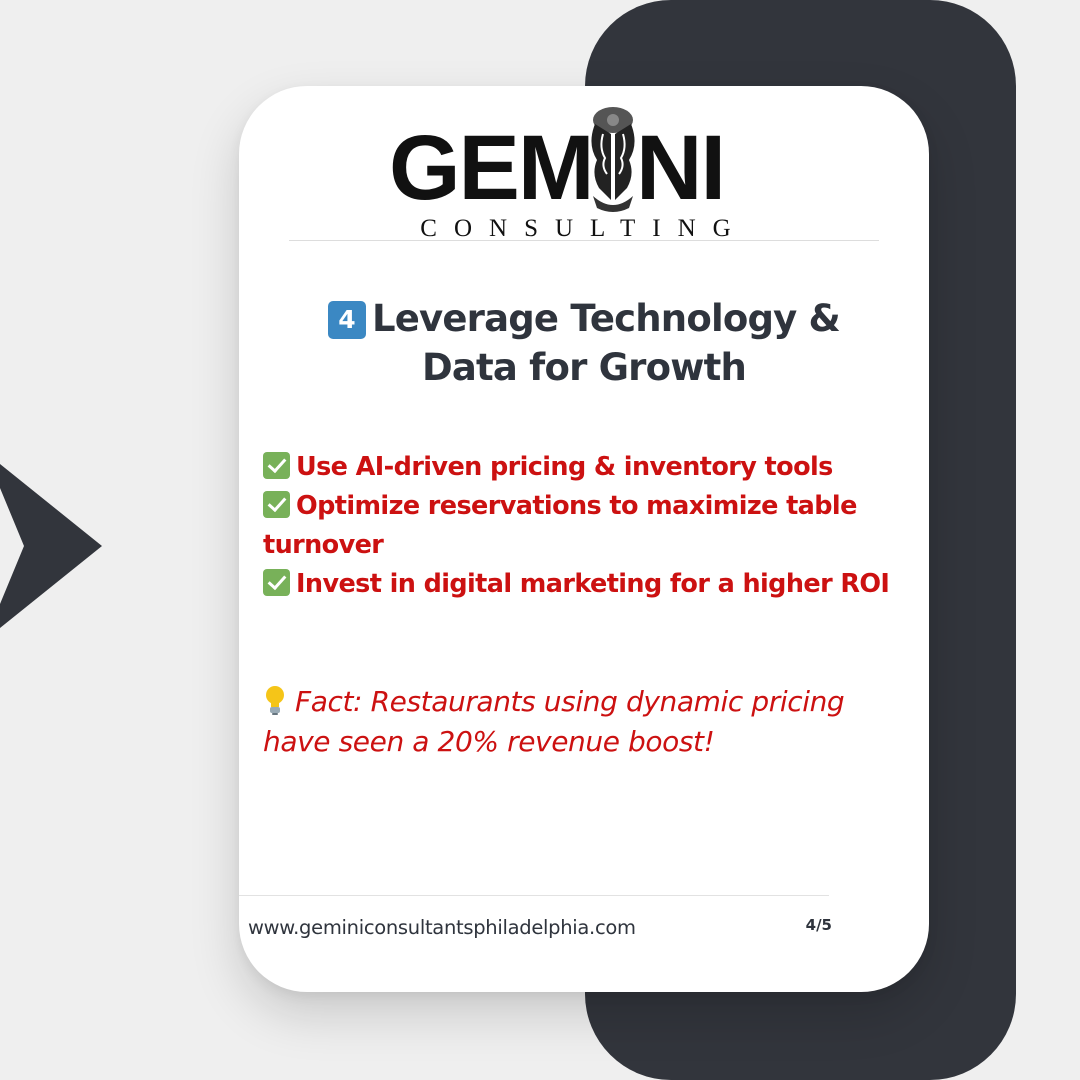  Describe the element at coordinates (492, 168) in the screenshot. I see `logo-word-left: GEM` at that location.